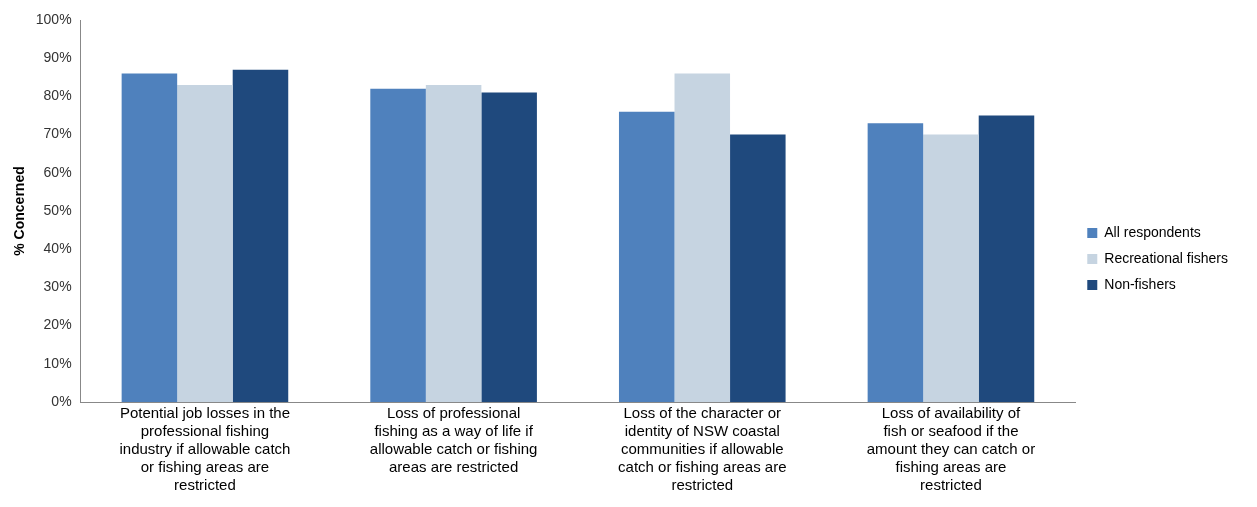 The image size is (1257, 507). Describe the element at coordinates (1140, 283) in the screenshot. I see `legend-label: Non-fishers` at that location.